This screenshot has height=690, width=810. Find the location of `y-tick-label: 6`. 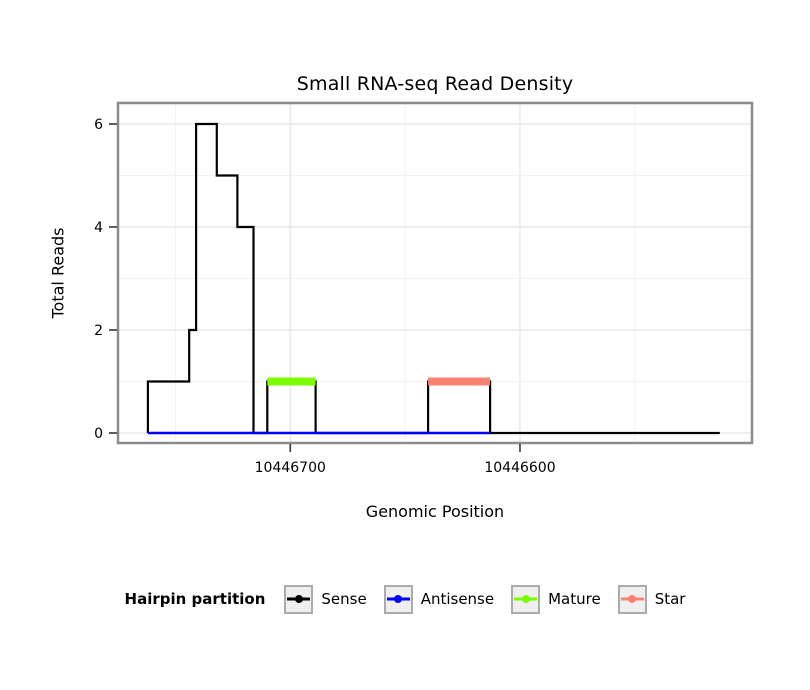

y-tick-label: 6 is located at coordinates (98, 125).